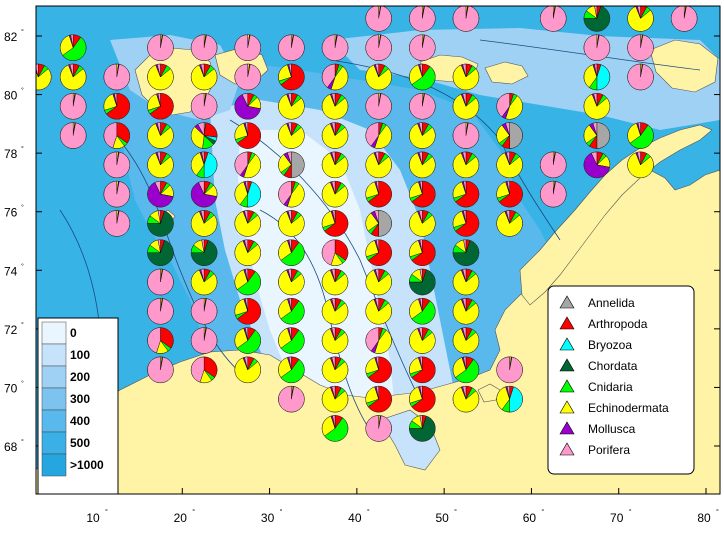 The width and height of the screenshot is (724, 538). I want to click on y-tick-label: 74, so click(11, 271).